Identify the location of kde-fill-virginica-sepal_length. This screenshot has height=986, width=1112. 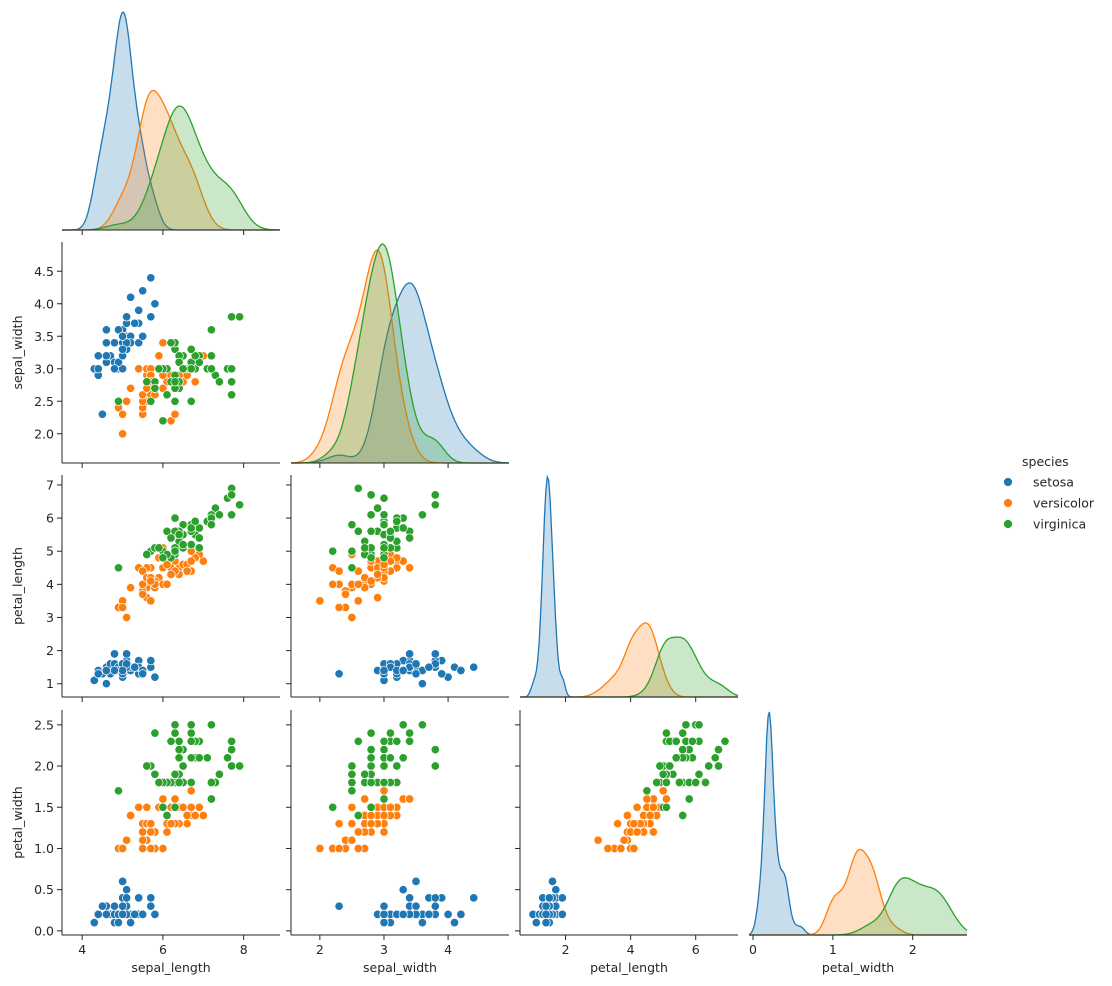
(171, 168).